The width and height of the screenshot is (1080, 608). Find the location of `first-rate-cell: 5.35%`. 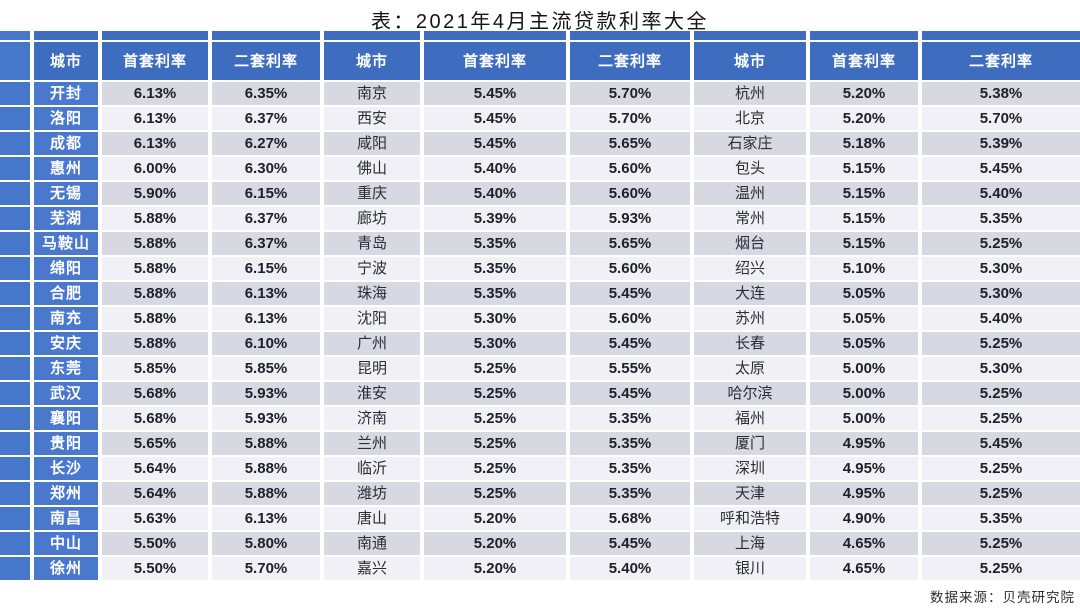

first-rate-cell: 5.35% is located at coordinates (495, 243).